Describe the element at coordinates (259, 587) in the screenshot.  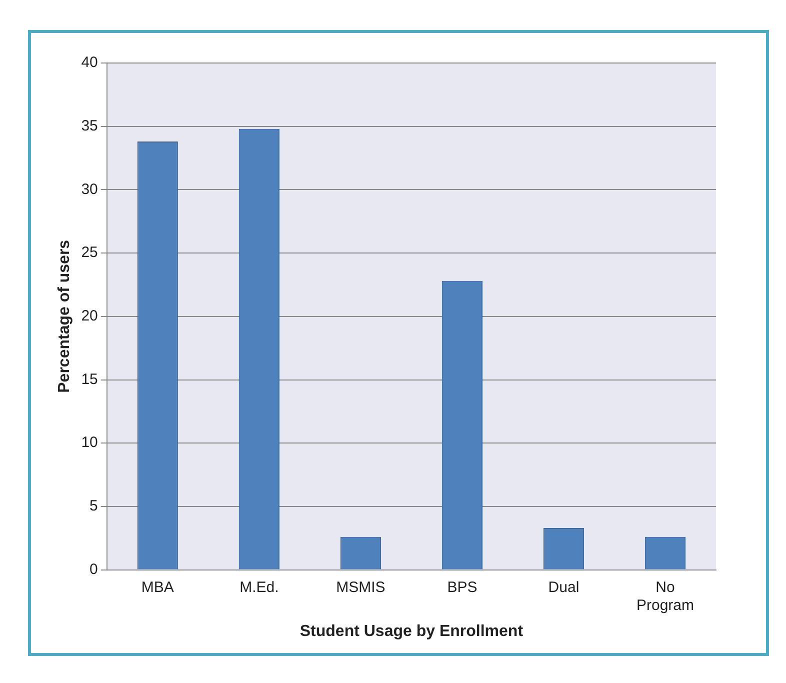
I see `x-tick-label: M.Ed.` at that location.